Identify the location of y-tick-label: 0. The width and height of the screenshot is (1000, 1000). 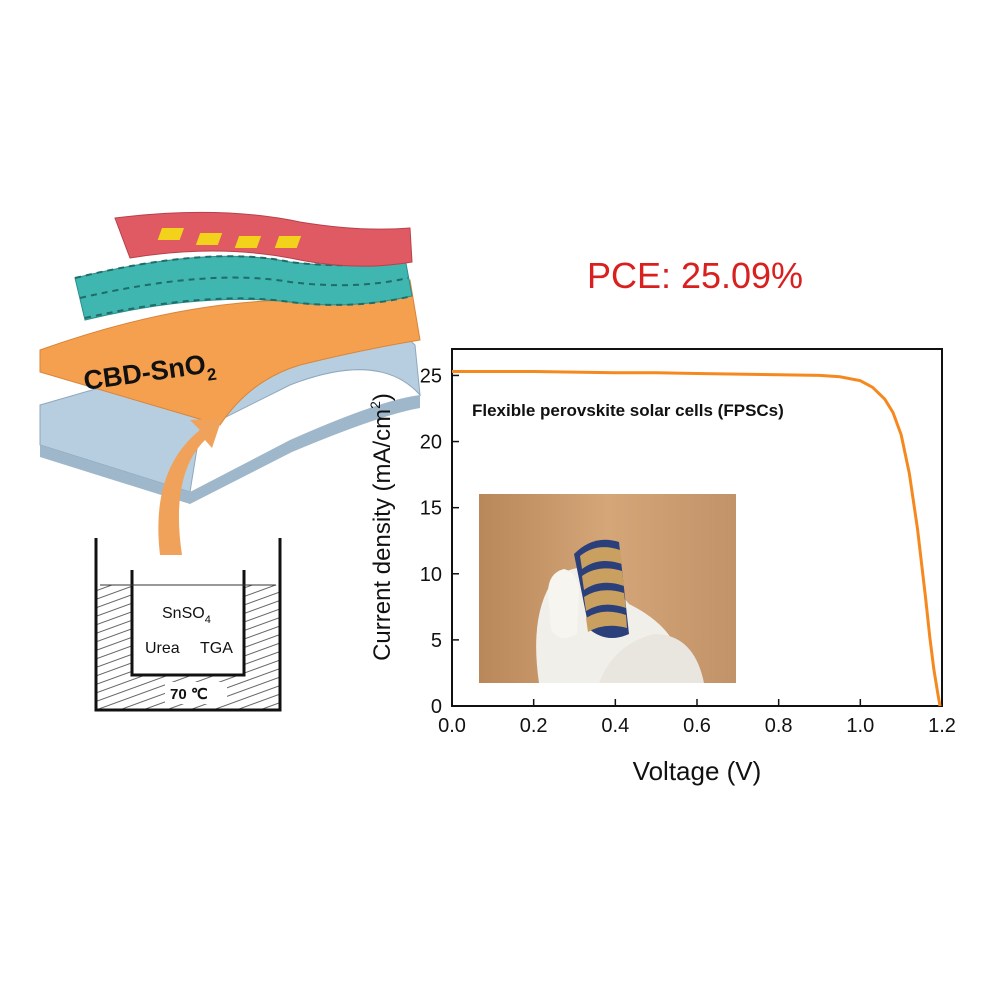
(436, 707).